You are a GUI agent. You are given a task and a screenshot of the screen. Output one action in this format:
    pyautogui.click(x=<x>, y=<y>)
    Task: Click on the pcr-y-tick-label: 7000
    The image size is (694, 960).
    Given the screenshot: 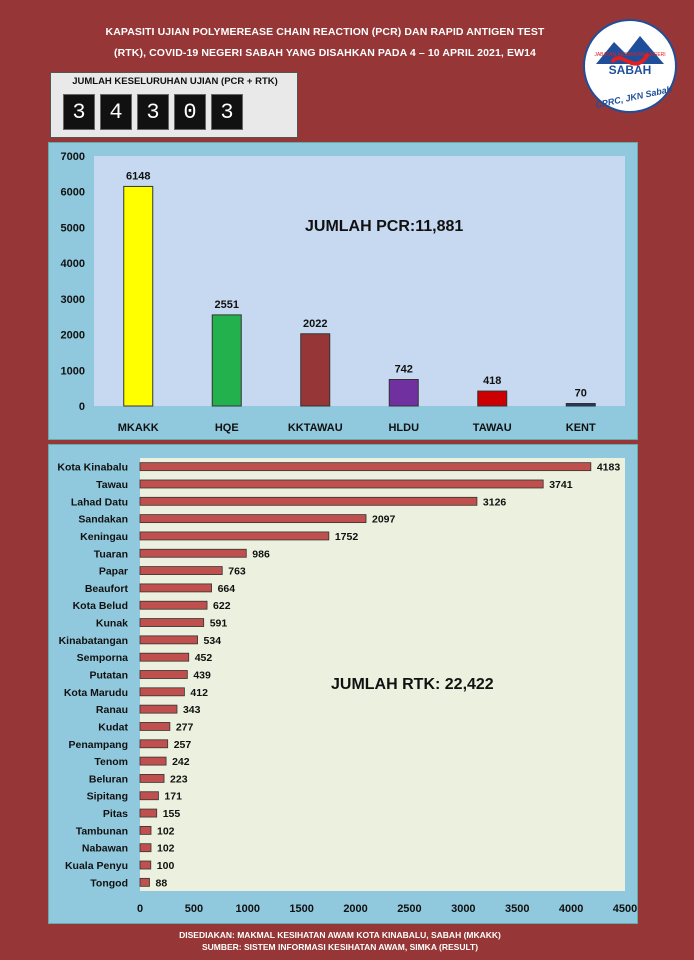 What is the action you would take?
    pyautogui.click(x=73, y=157)
    